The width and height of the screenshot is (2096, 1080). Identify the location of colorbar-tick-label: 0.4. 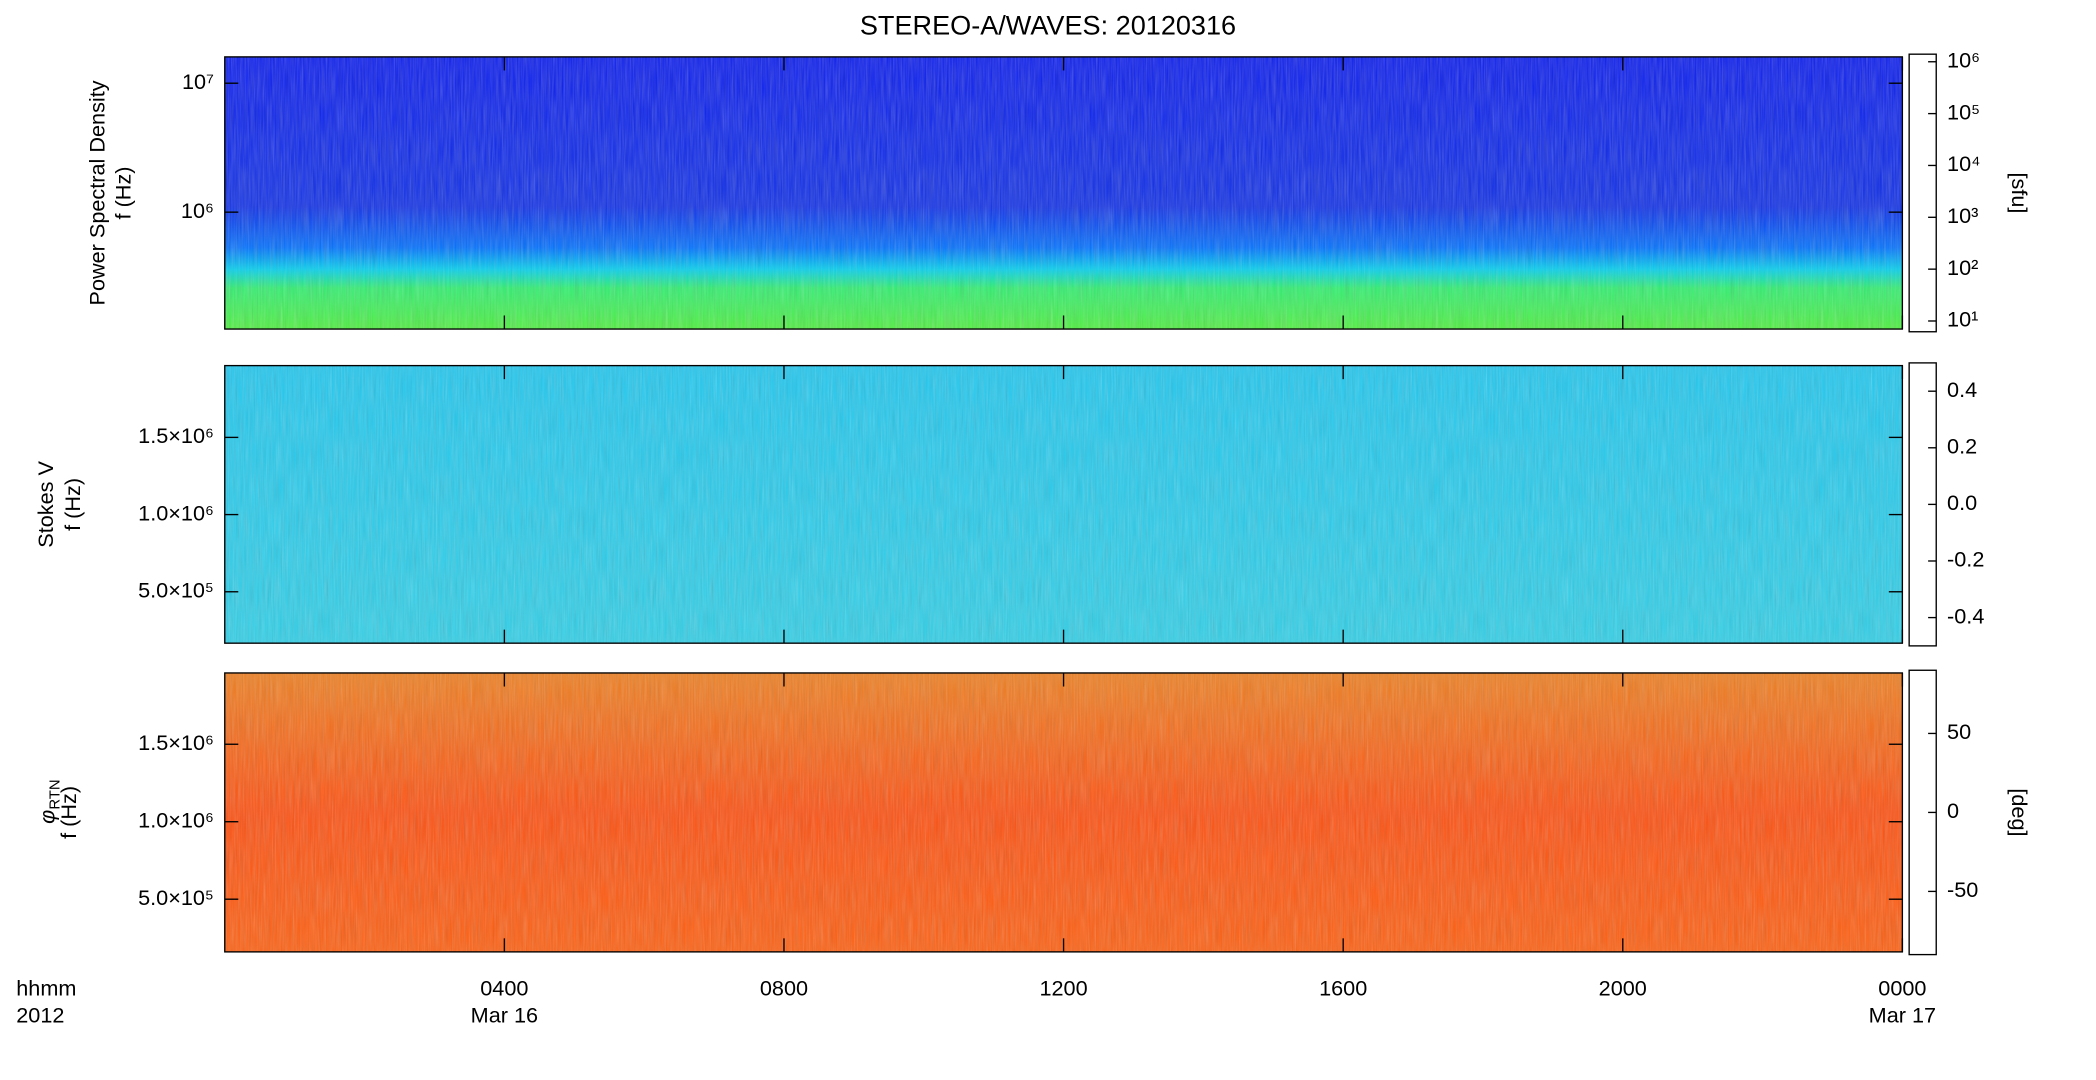
(1962, 389).